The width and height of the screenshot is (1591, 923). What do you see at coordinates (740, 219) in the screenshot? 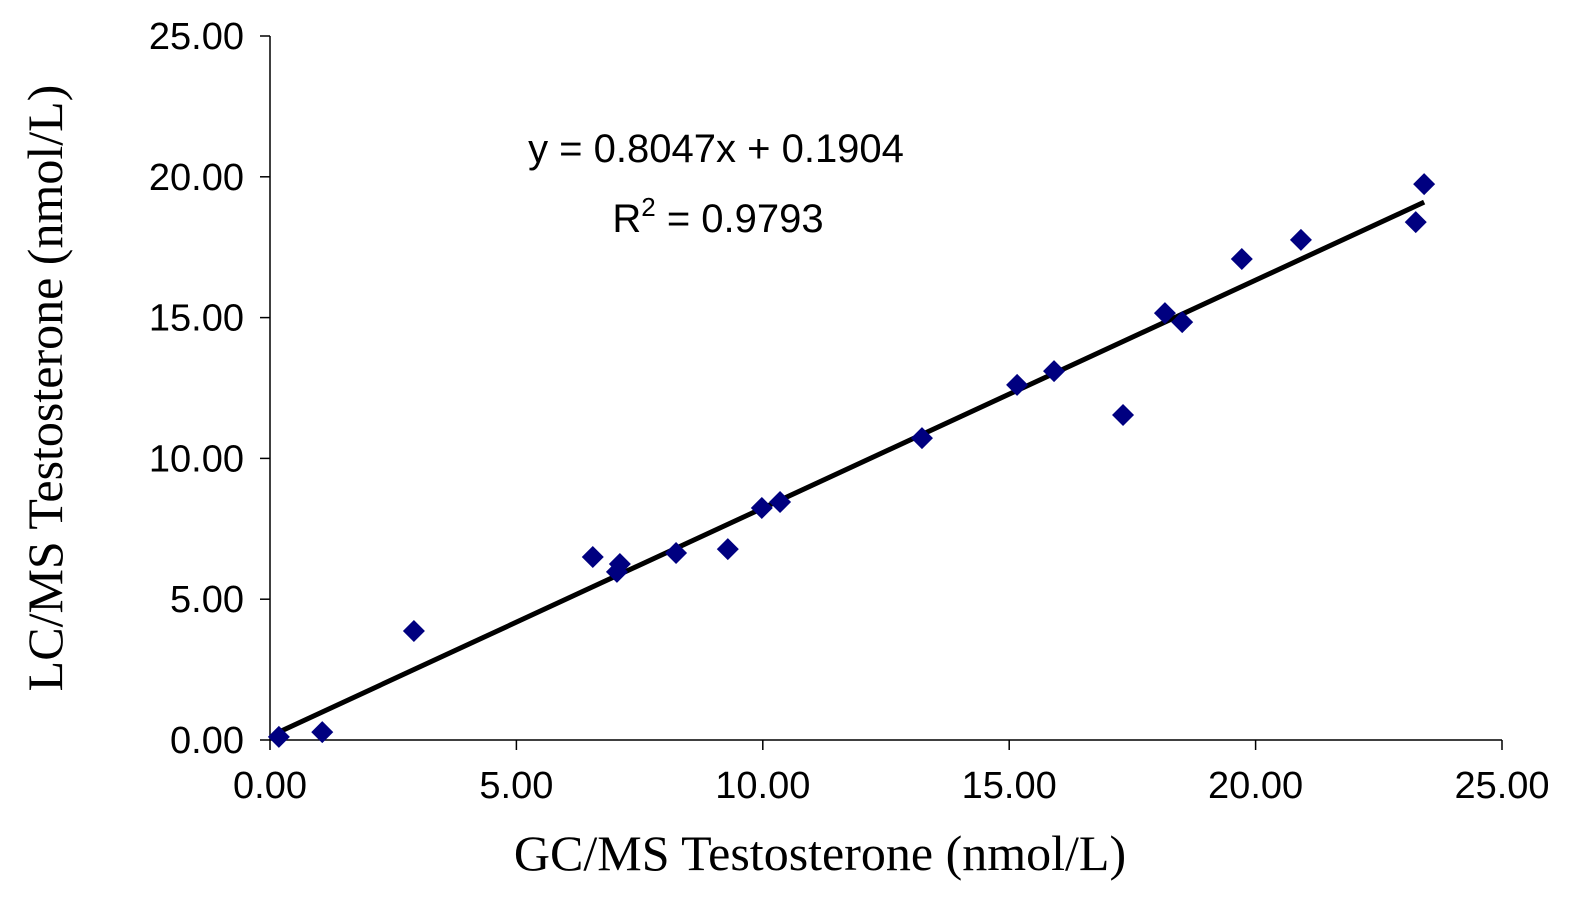
I see `r-squared-rest: = 0.9793` at bounding box center [740, 219].